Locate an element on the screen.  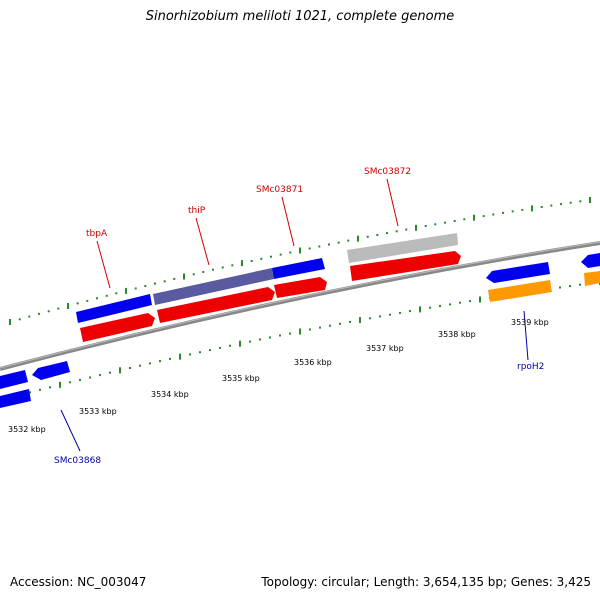
leader-SMc03868 is located at coordinates (70, 430).